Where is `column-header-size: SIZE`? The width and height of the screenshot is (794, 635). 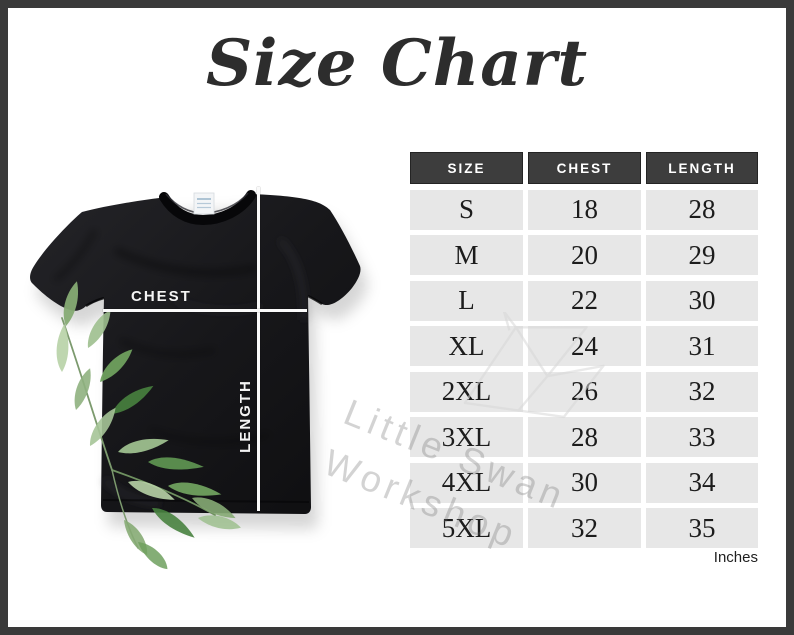
column-header-size: SIZE is located at coordinates (466, 168).